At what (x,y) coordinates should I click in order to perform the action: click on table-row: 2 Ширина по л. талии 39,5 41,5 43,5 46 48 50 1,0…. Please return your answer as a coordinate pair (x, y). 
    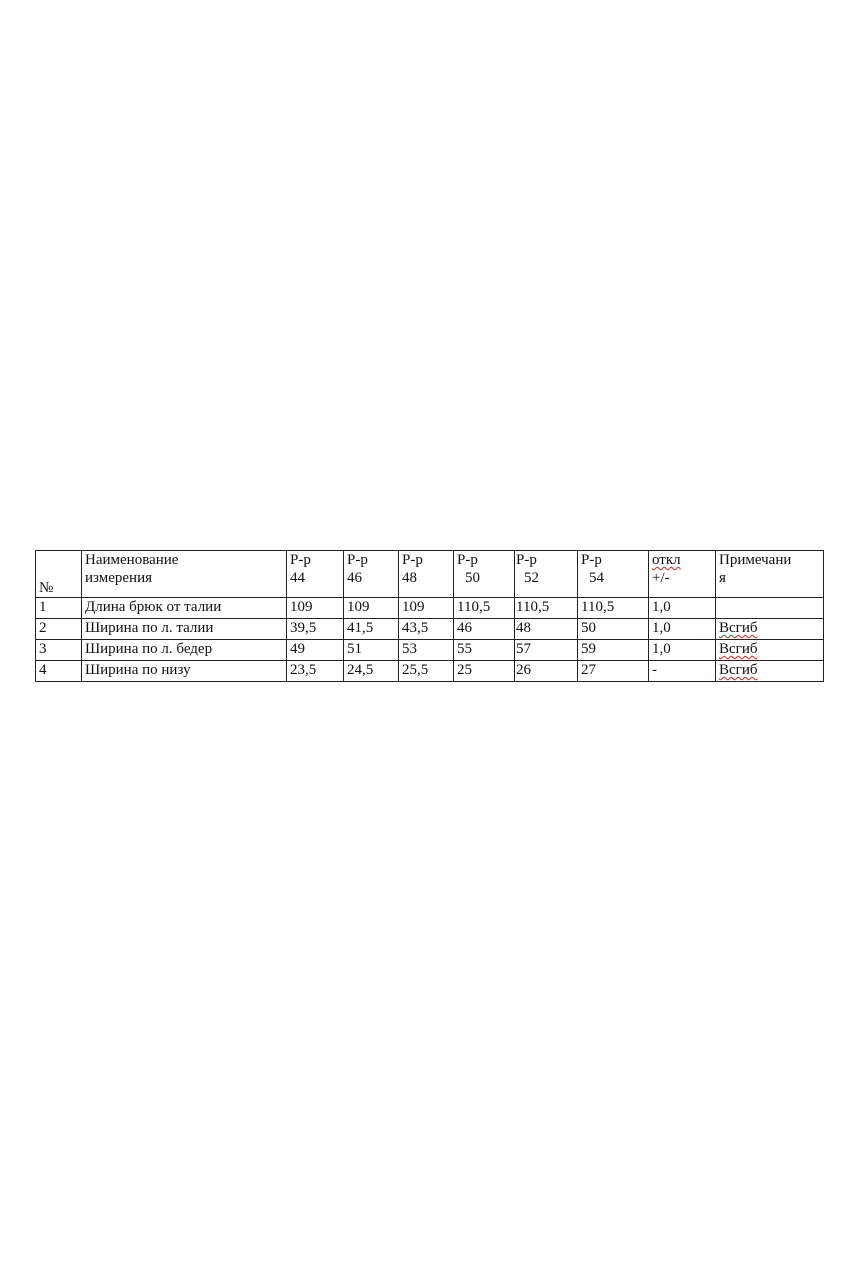
    Looking at the image, I should click on (429, 629).